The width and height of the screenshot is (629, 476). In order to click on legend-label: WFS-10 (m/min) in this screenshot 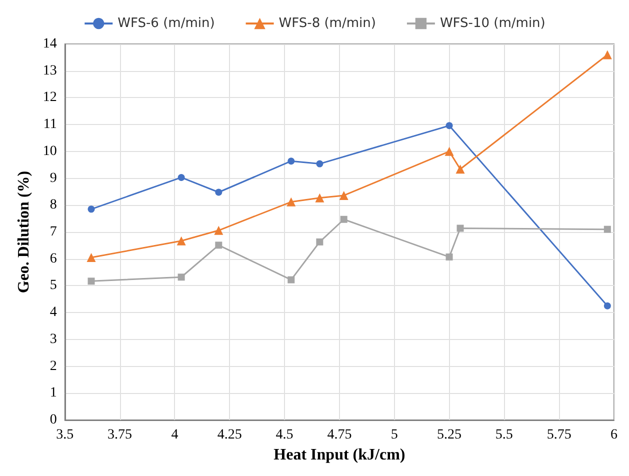, I will do `click(493, 23)`.